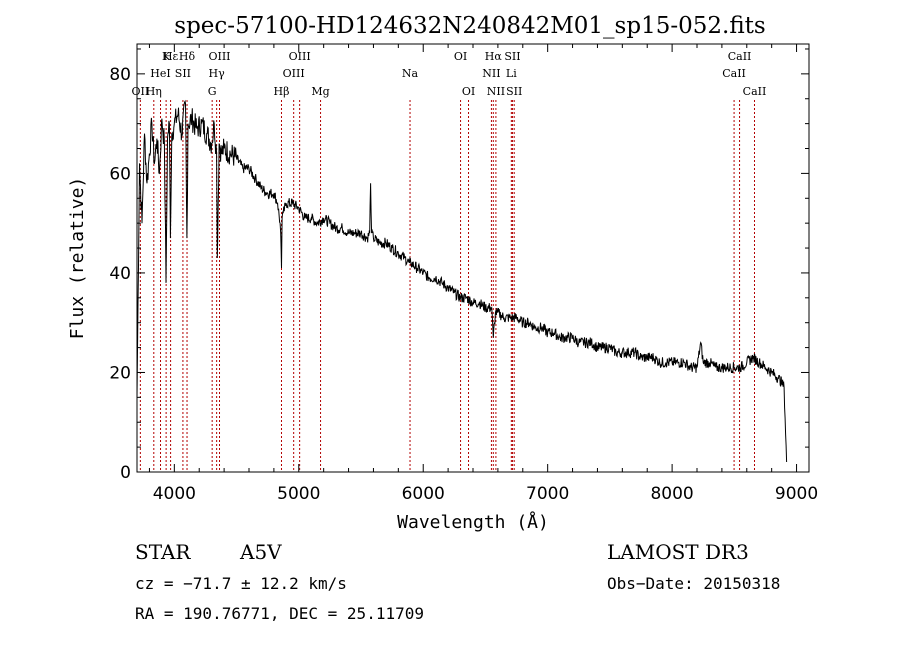  I want to click on object-subclass: A5V, so click(261, 552).